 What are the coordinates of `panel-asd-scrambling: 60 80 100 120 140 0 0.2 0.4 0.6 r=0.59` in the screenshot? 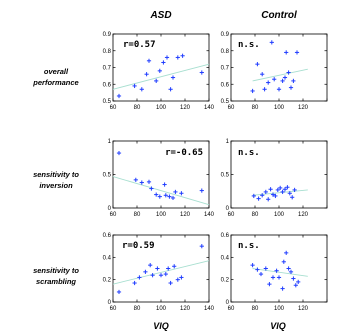 It's located at (159, 272).